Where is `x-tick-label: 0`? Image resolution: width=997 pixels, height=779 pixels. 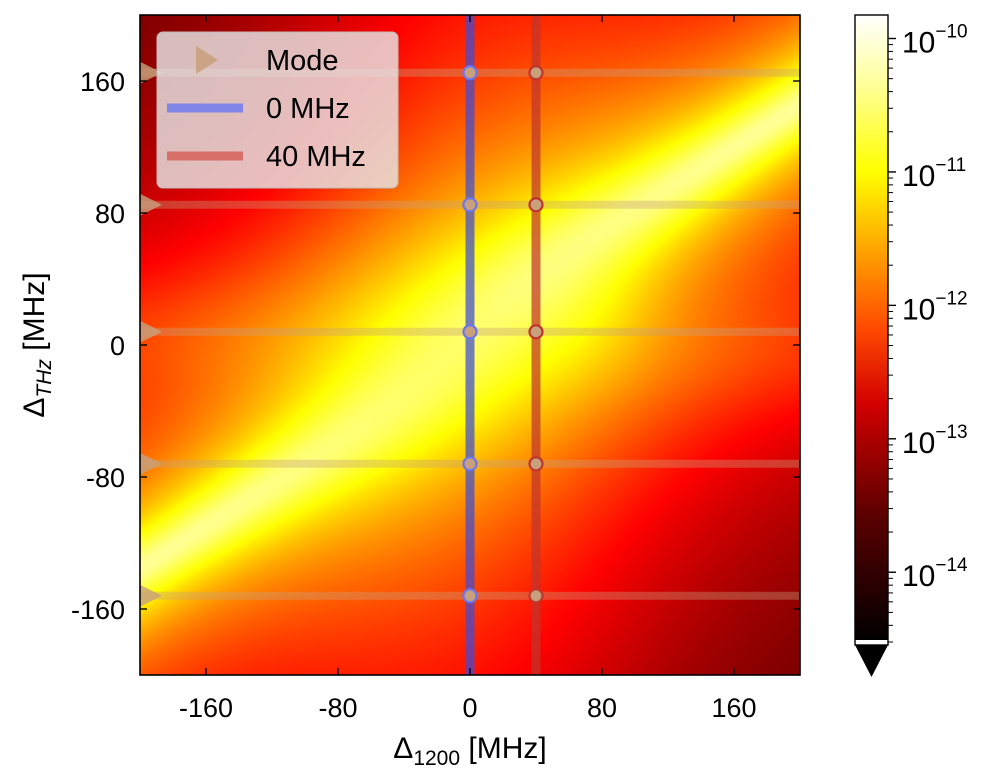
x-tick-label: 0 is located at coordinates (469, 708).